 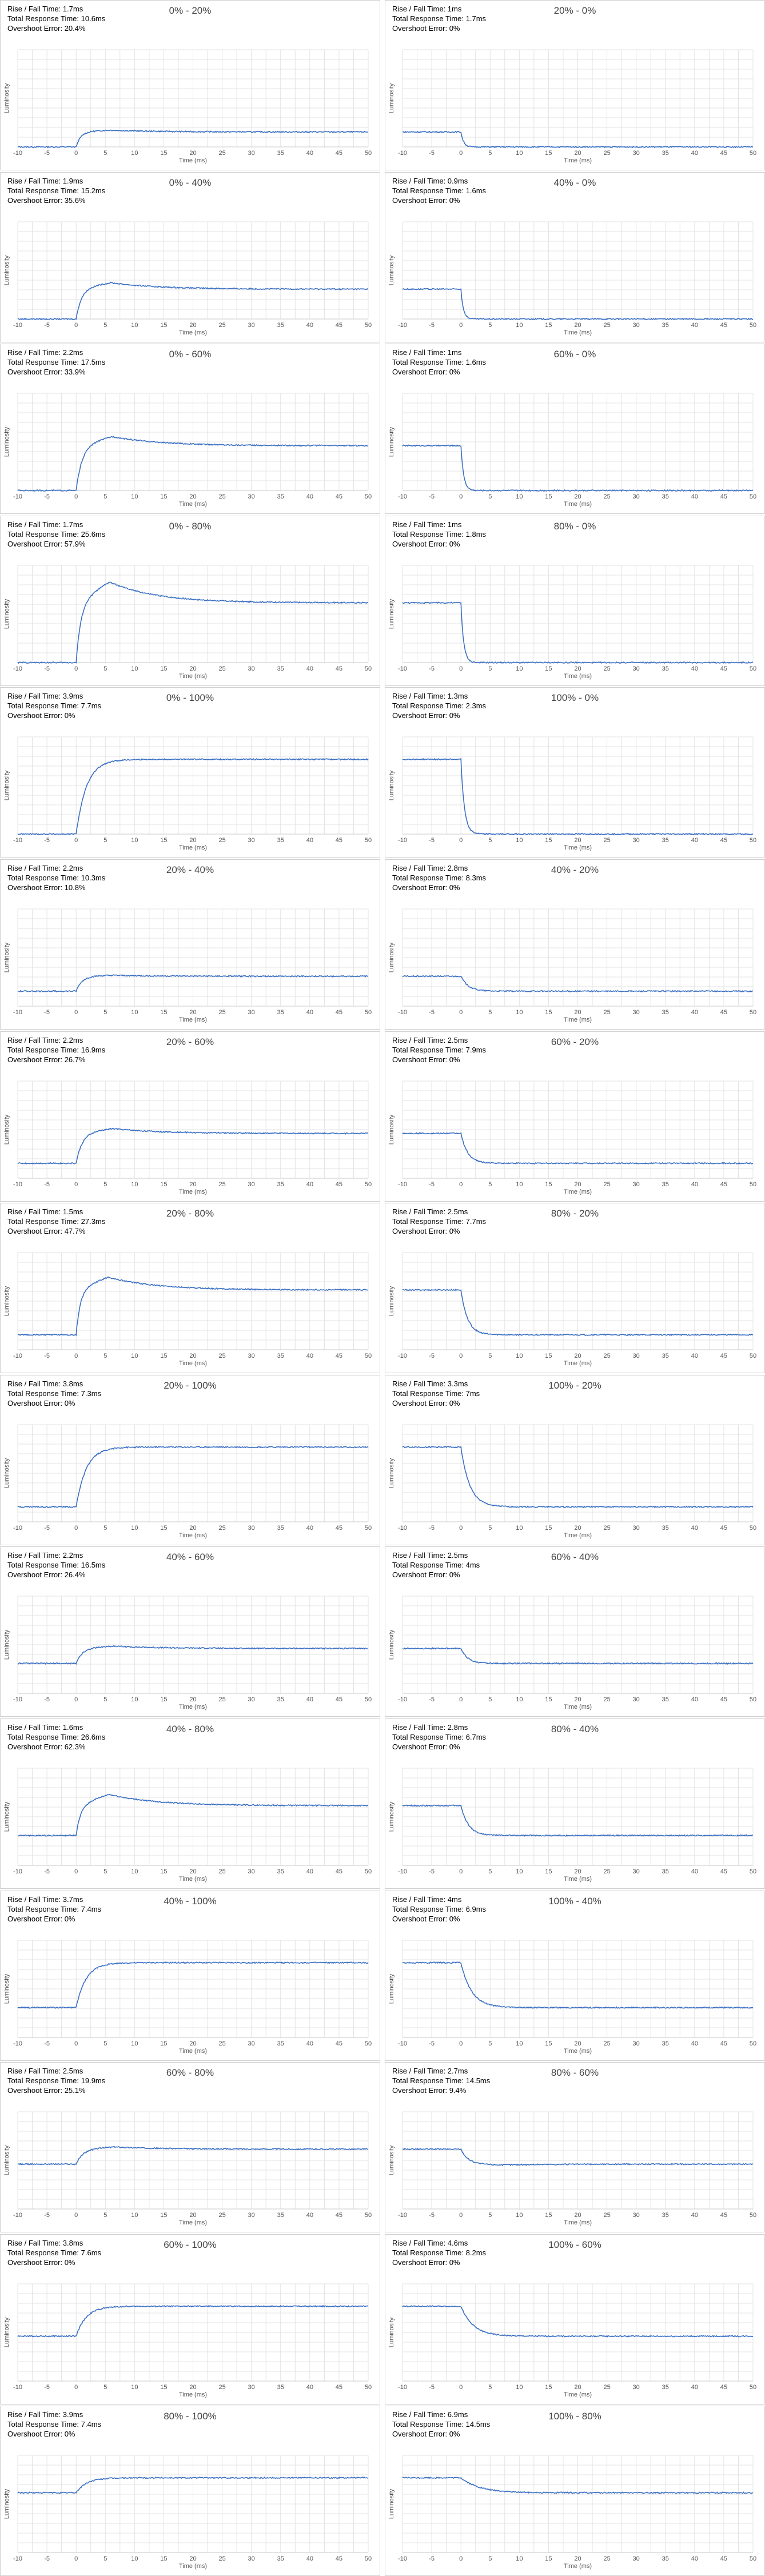 What do you see at coordinates (439, 706) in the screenshot?
I see `total-response-time: Total Response Time: 2.3ms` at bounding box center [439, 706].